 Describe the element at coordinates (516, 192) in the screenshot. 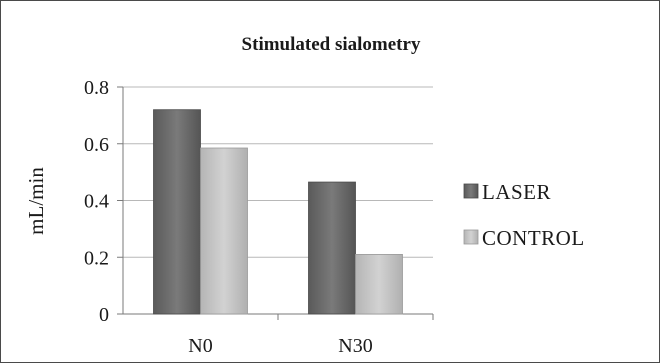

I see `legend-label-laser: LASER` at that location.